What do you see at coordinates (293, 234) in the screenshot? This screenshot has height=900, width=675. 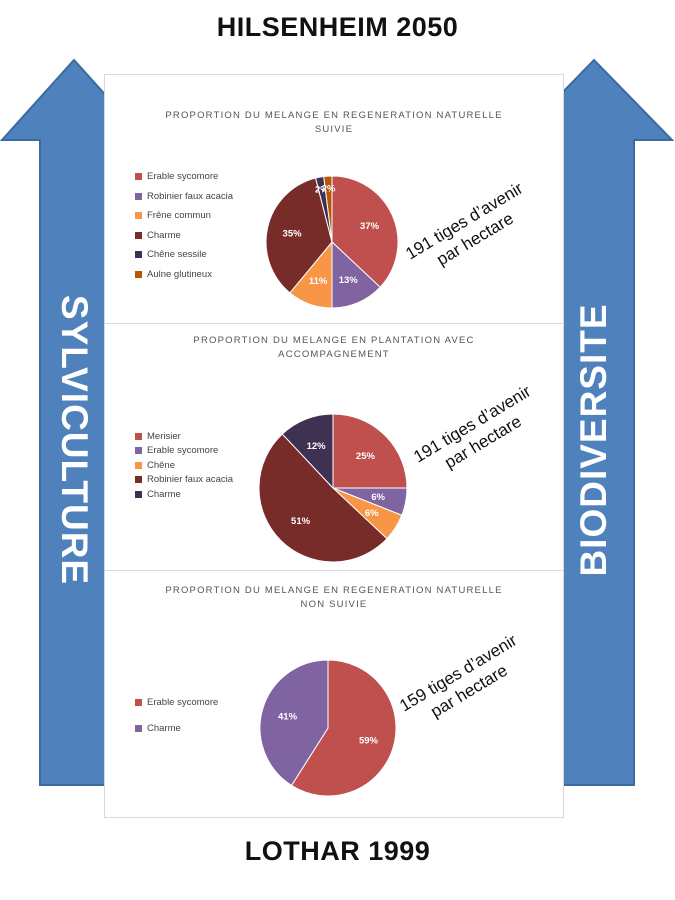 I see `slice-data-label: 35%` at bounding box center [293, 234].